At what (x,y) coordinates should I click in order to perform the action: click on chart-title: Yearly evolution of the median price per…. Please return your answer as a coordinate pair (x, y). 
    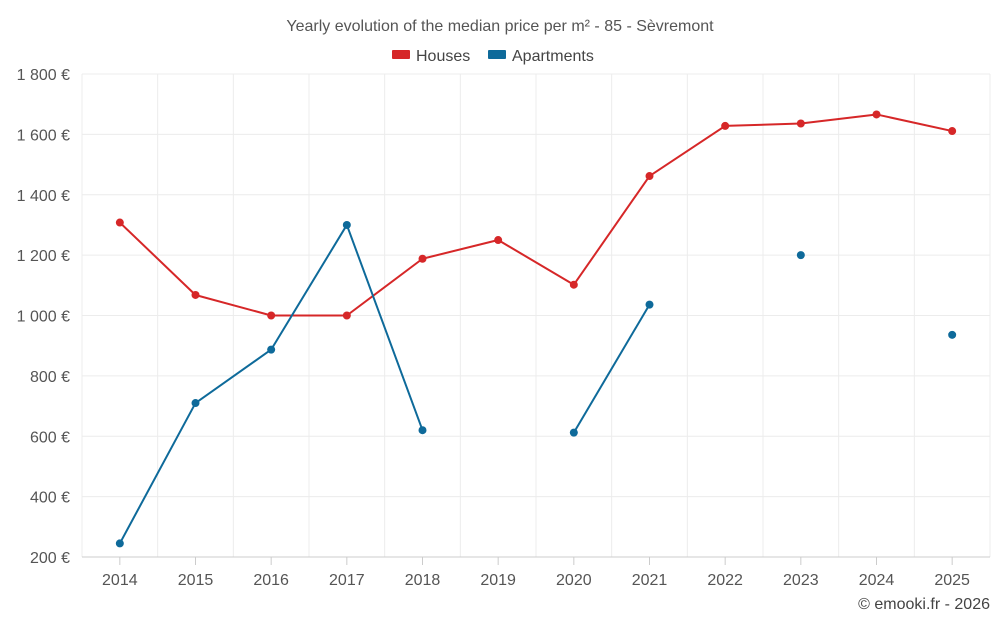
    Looking at the image, I should click on (500, 26).